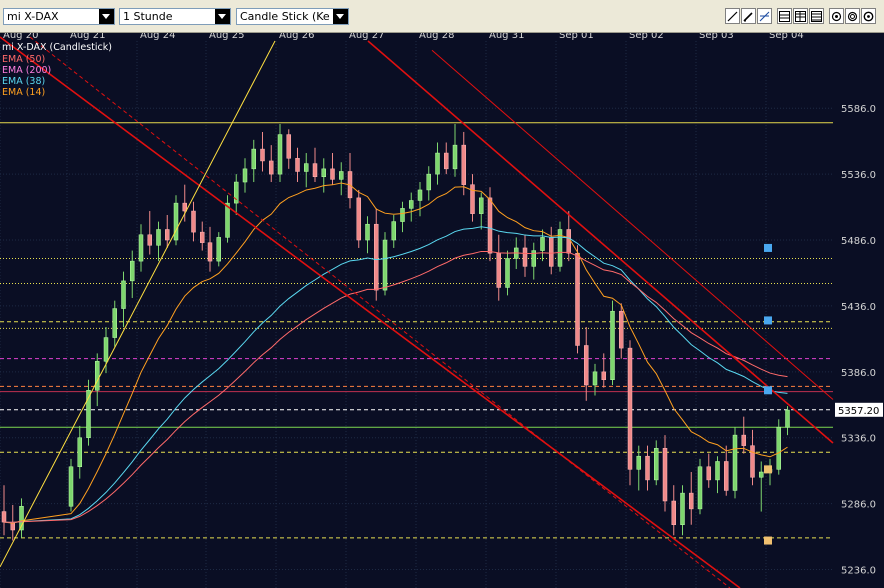 This screenshot has height=588, width=884. I want to click on grid-3-icon, so click(816, 16).